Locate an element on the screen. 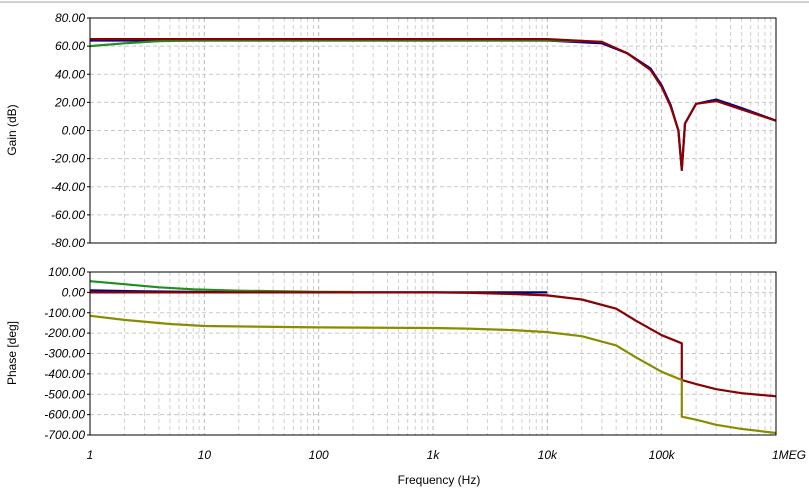 The height and width of the screenshot is (496, 809). phase-y-tick-label: 0.00 is located at coordinates (74, 292).